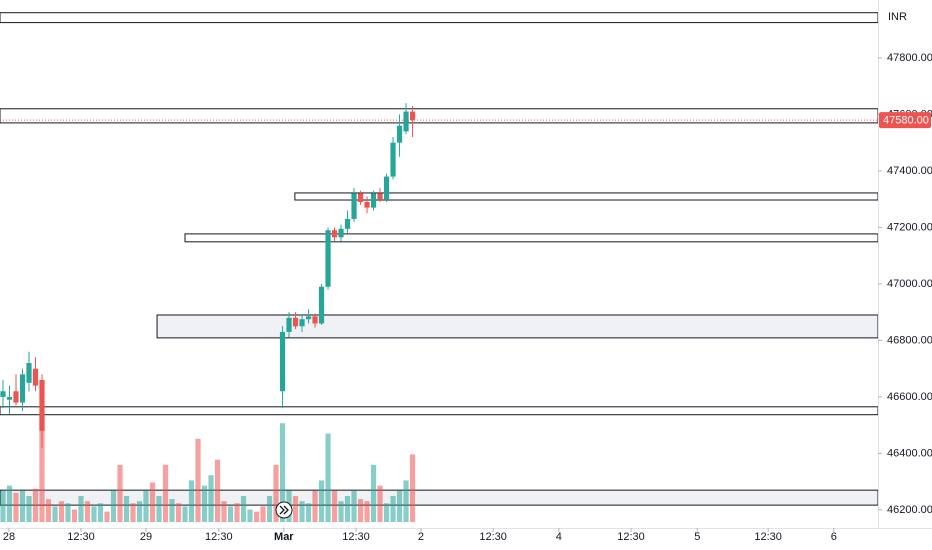 The height and width of the screenshot is (550, 932). I want to click on x-tick-label: 28, so click(9, 537).